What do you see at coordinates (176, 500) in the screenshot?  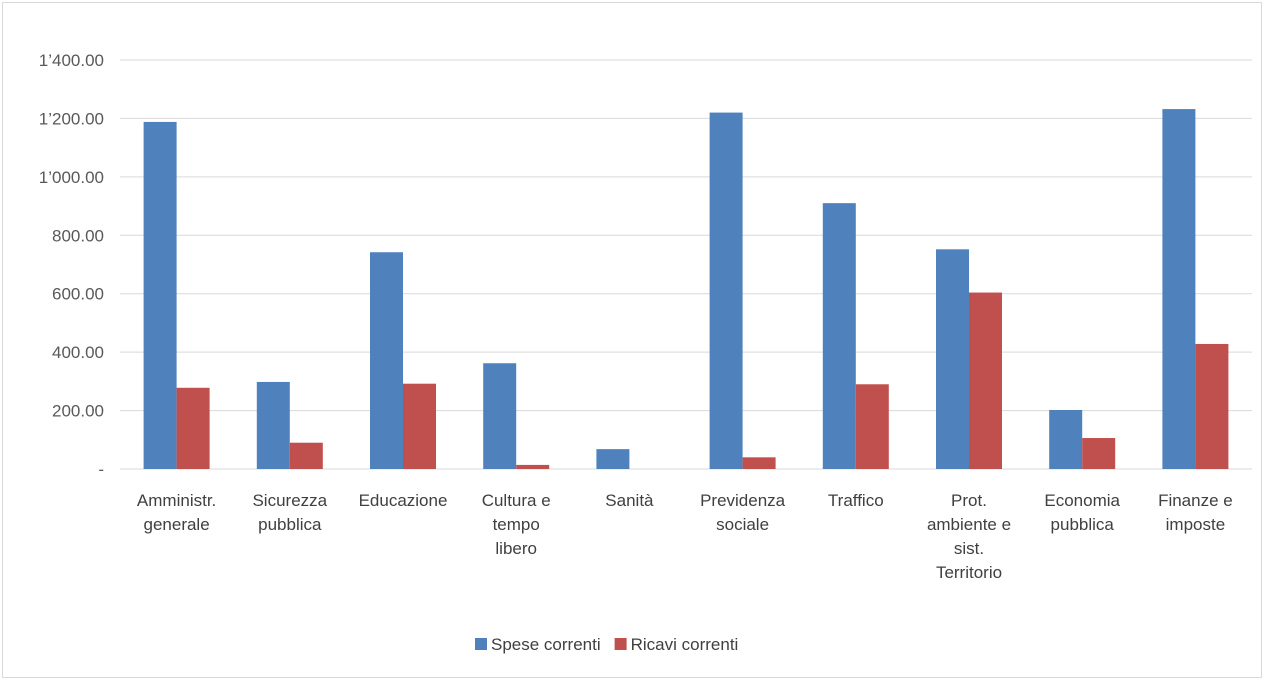 I see `x-category-label: Amministr.` at bounding box center [176, 500].